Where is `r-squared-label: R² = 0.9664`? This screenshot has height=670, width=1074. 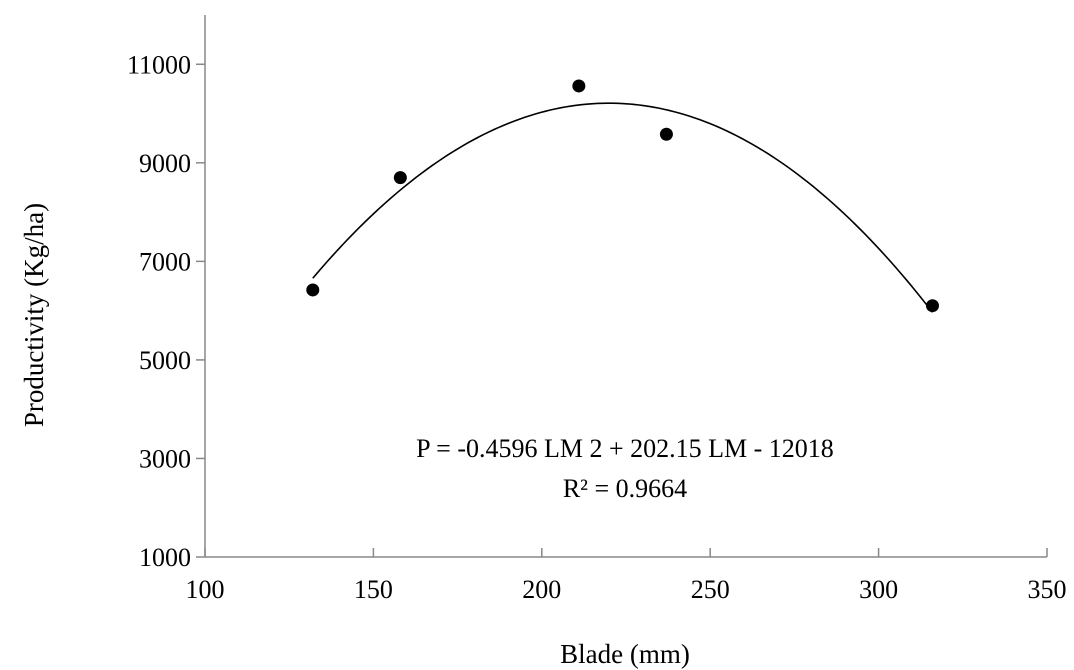 r-squared-label: R² = 0.9664 is located at coordinates (625, 488).